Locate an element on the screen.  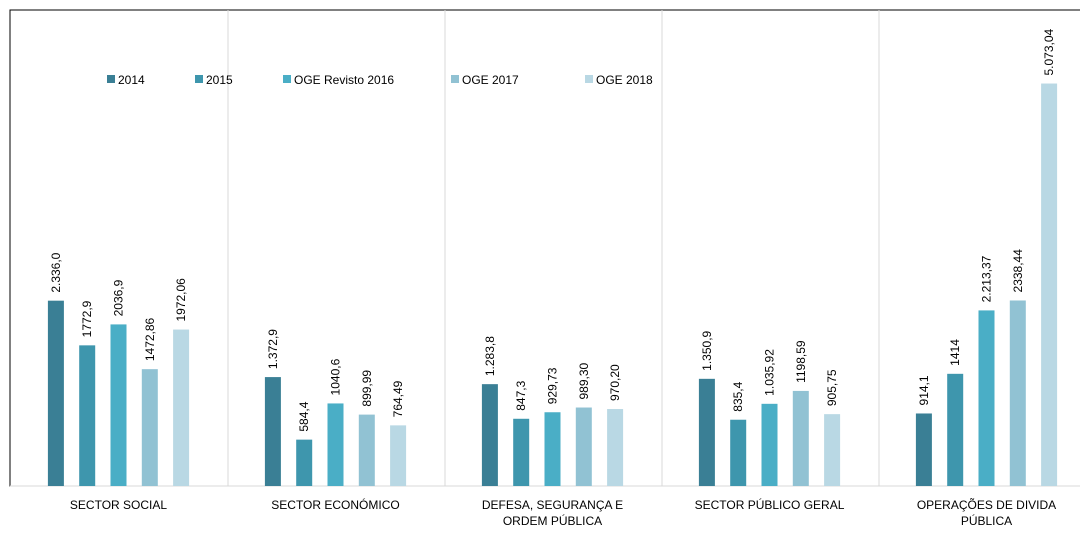
data-label: 914,1 is located at coordinates (924, 390).